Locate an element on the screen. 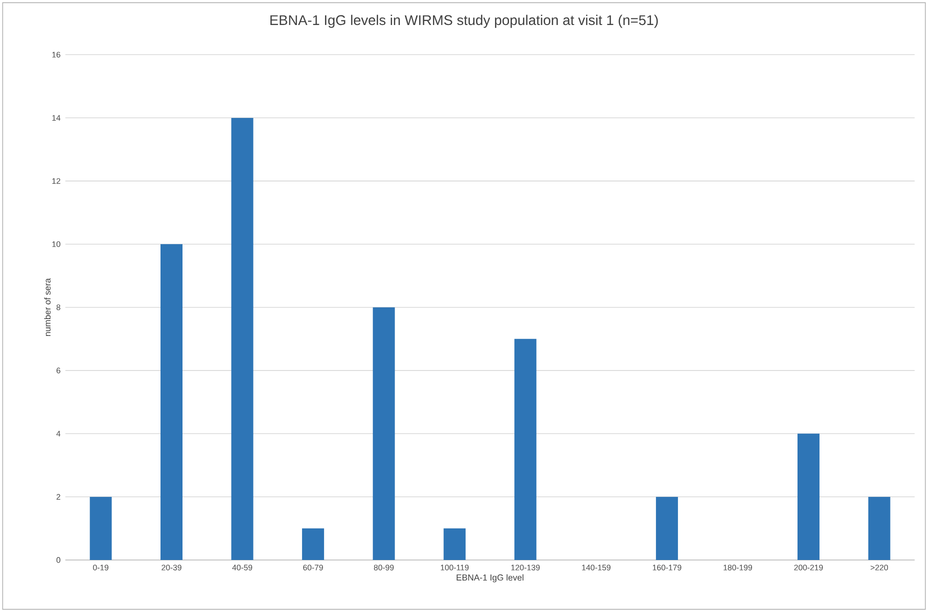  y-tick-label: 10 is located at coordinates (56, 244).